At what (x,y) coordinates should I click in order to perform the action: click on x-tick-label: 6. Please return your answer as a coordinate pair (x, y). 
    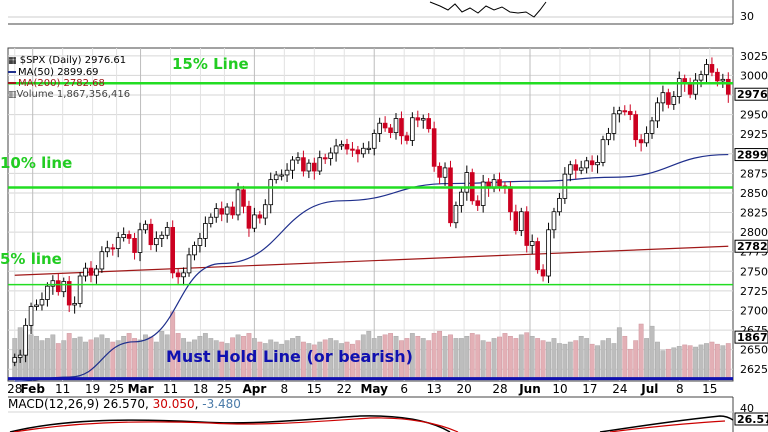
    Looking at the image, I should click on (404, 389).